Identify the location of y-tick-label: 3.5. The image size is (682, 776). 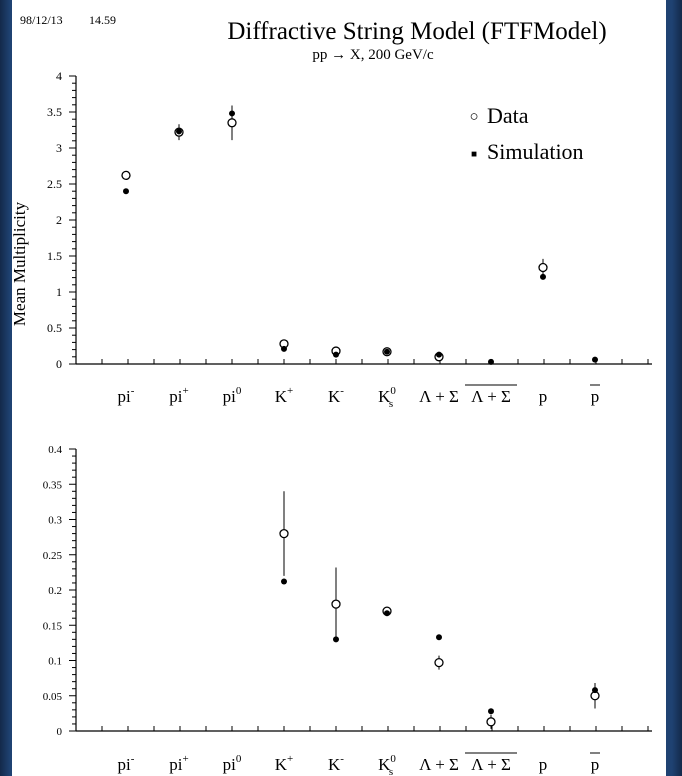
(54, 112).